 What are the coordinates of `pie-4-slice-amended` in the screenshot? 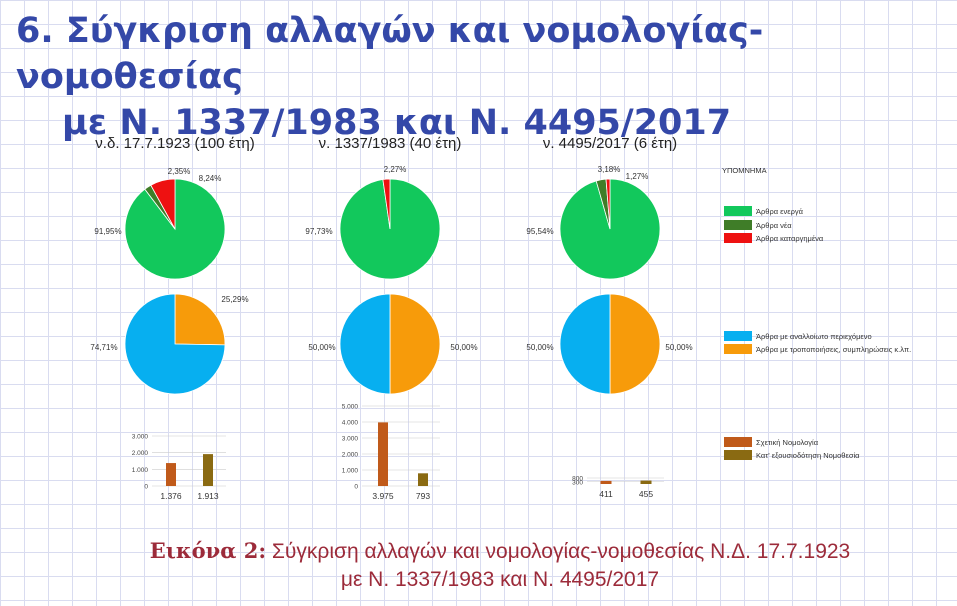 It's located at (200, 319).